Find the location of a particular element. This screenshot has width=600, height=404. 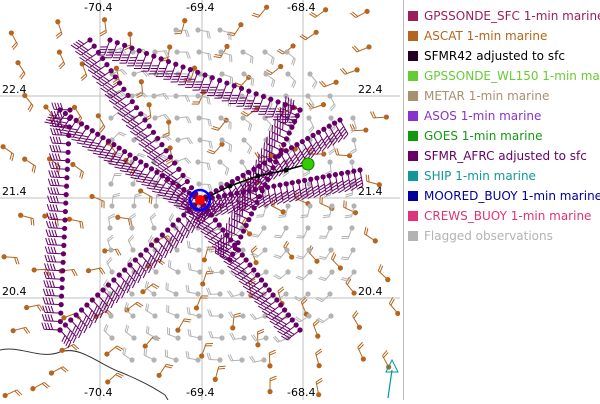

legend-item: MOORED_BUOY 1-min marine is located at coordinates (504, 196).